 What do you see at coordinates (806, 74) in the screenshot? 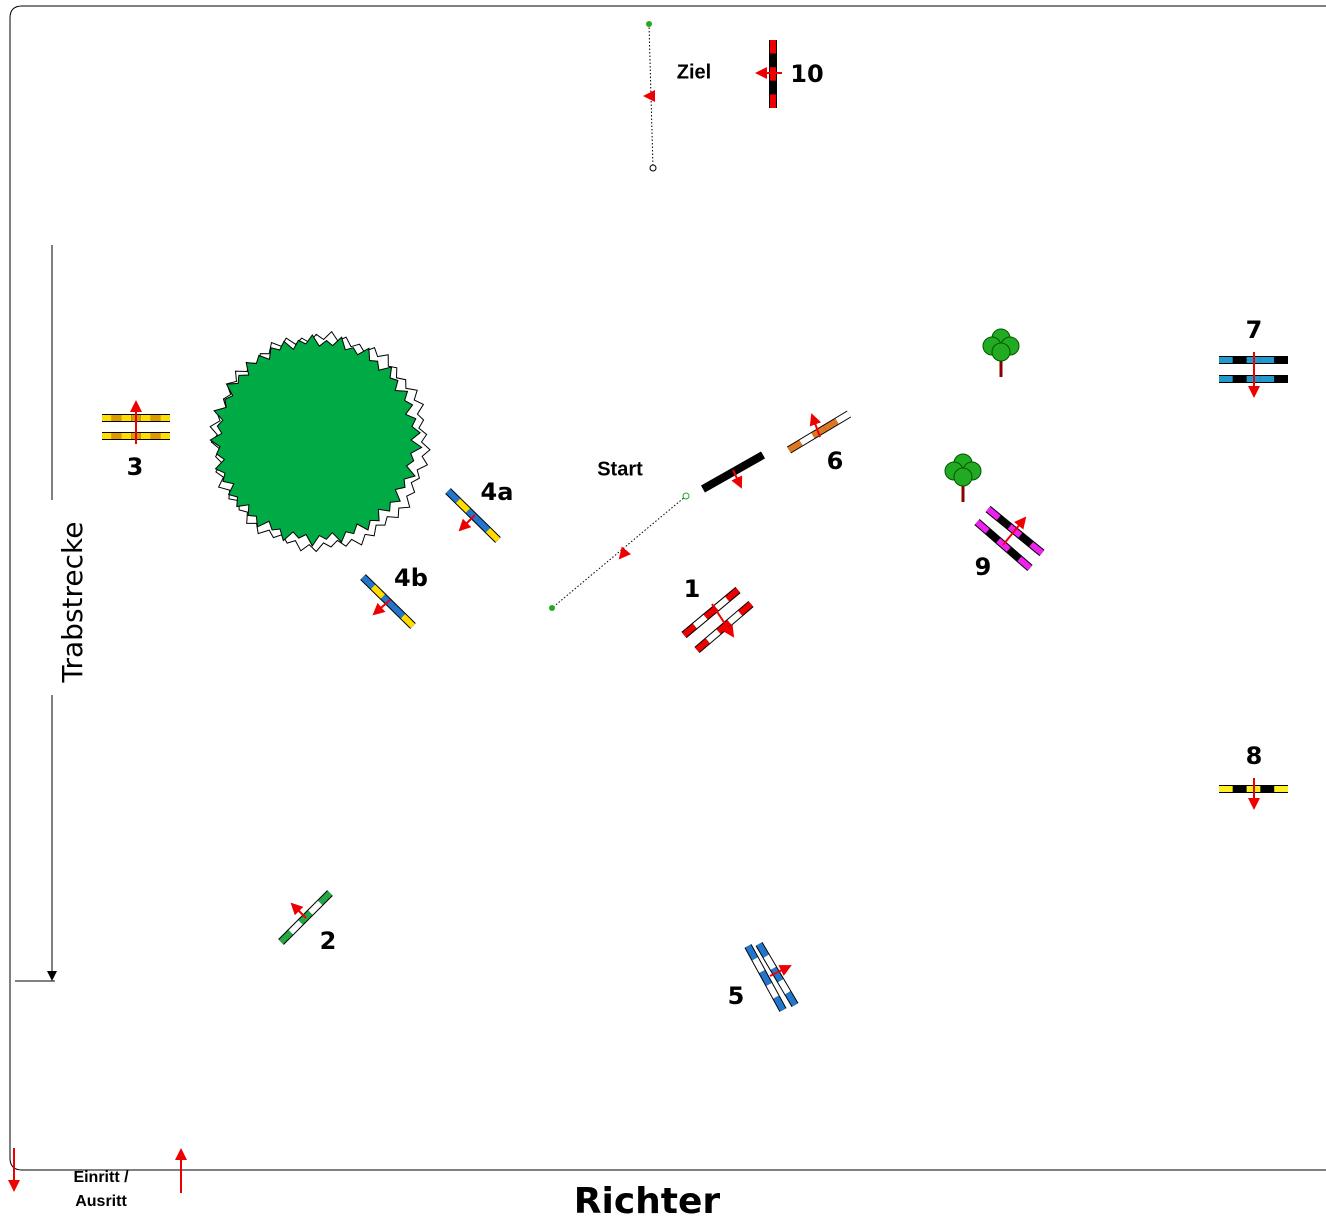
I see `obstacle-number: 10` at bounding box center [806, 74].